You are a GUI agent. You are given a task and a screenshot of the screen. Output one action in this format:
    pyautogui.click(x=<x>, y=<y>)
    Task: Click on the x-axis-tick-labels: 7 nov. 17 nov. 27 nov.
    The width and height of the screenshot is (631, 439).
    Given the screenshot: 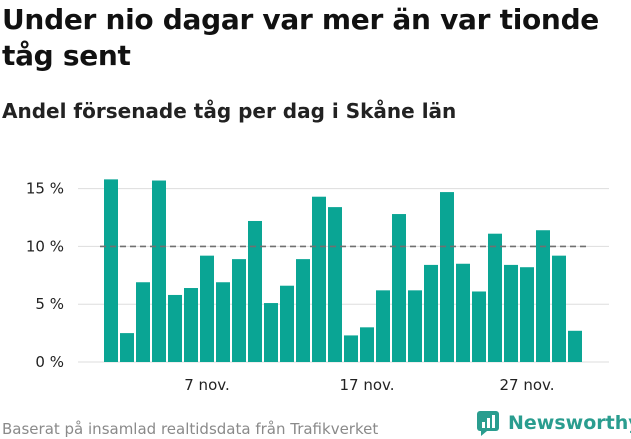 What is the action you would take?
    pyautogui.click(x=369, y=385)
    